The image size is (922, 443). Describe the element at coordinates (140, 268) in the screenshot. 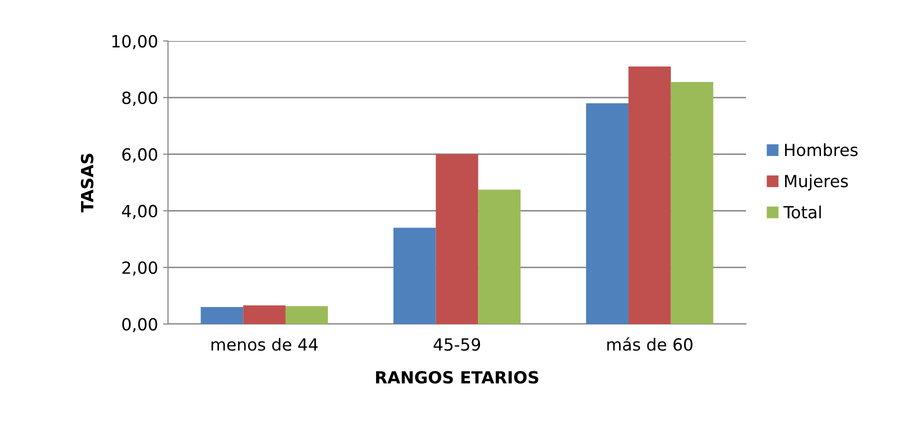

I see `y-tick-label: 2,00` at that location.